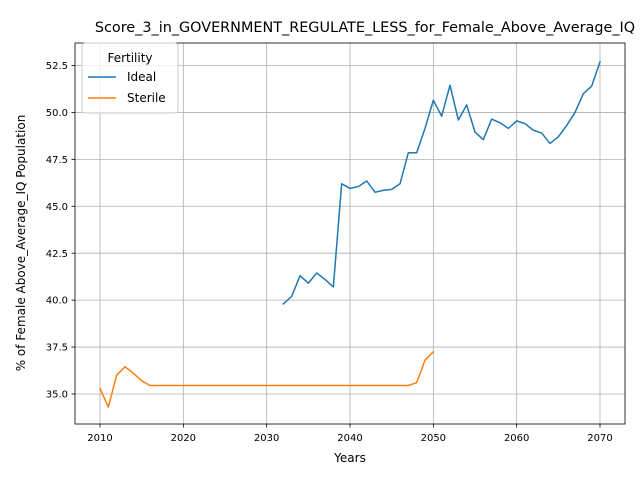  I want to click on y-tick-label: 52.5, so click(57, 66).